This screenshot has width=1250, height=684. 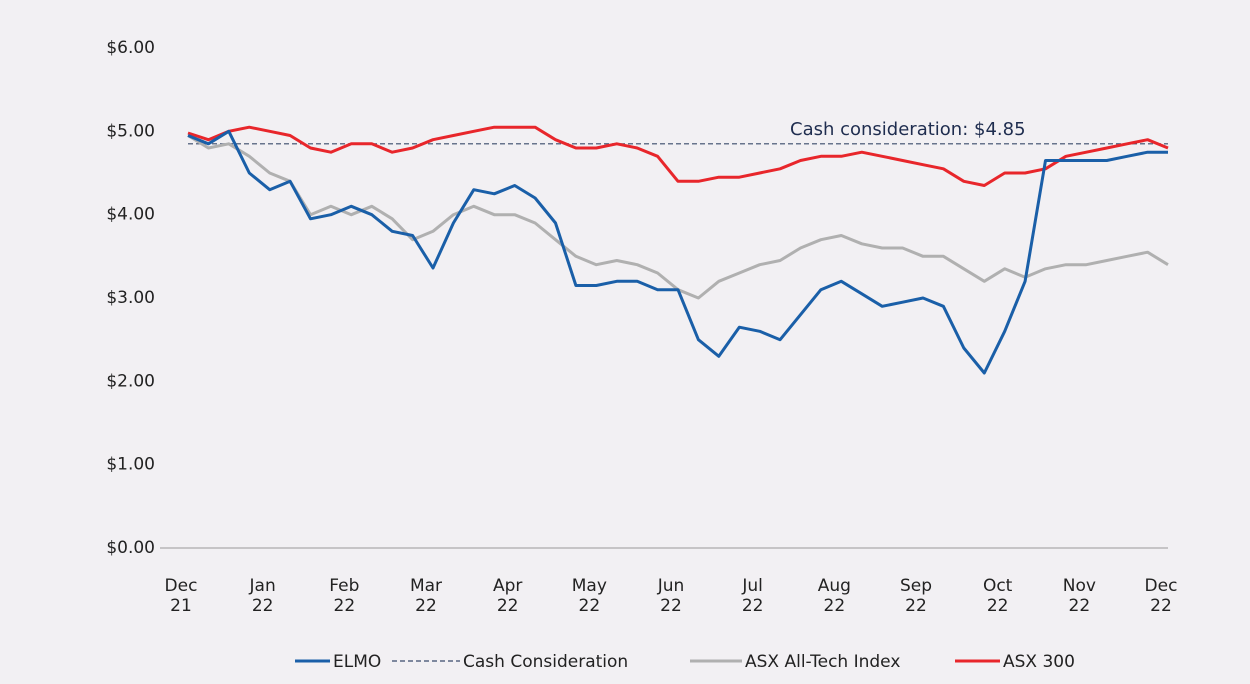 I want to click on x-tick-label: Sep 22, so click(x=916, y=596).